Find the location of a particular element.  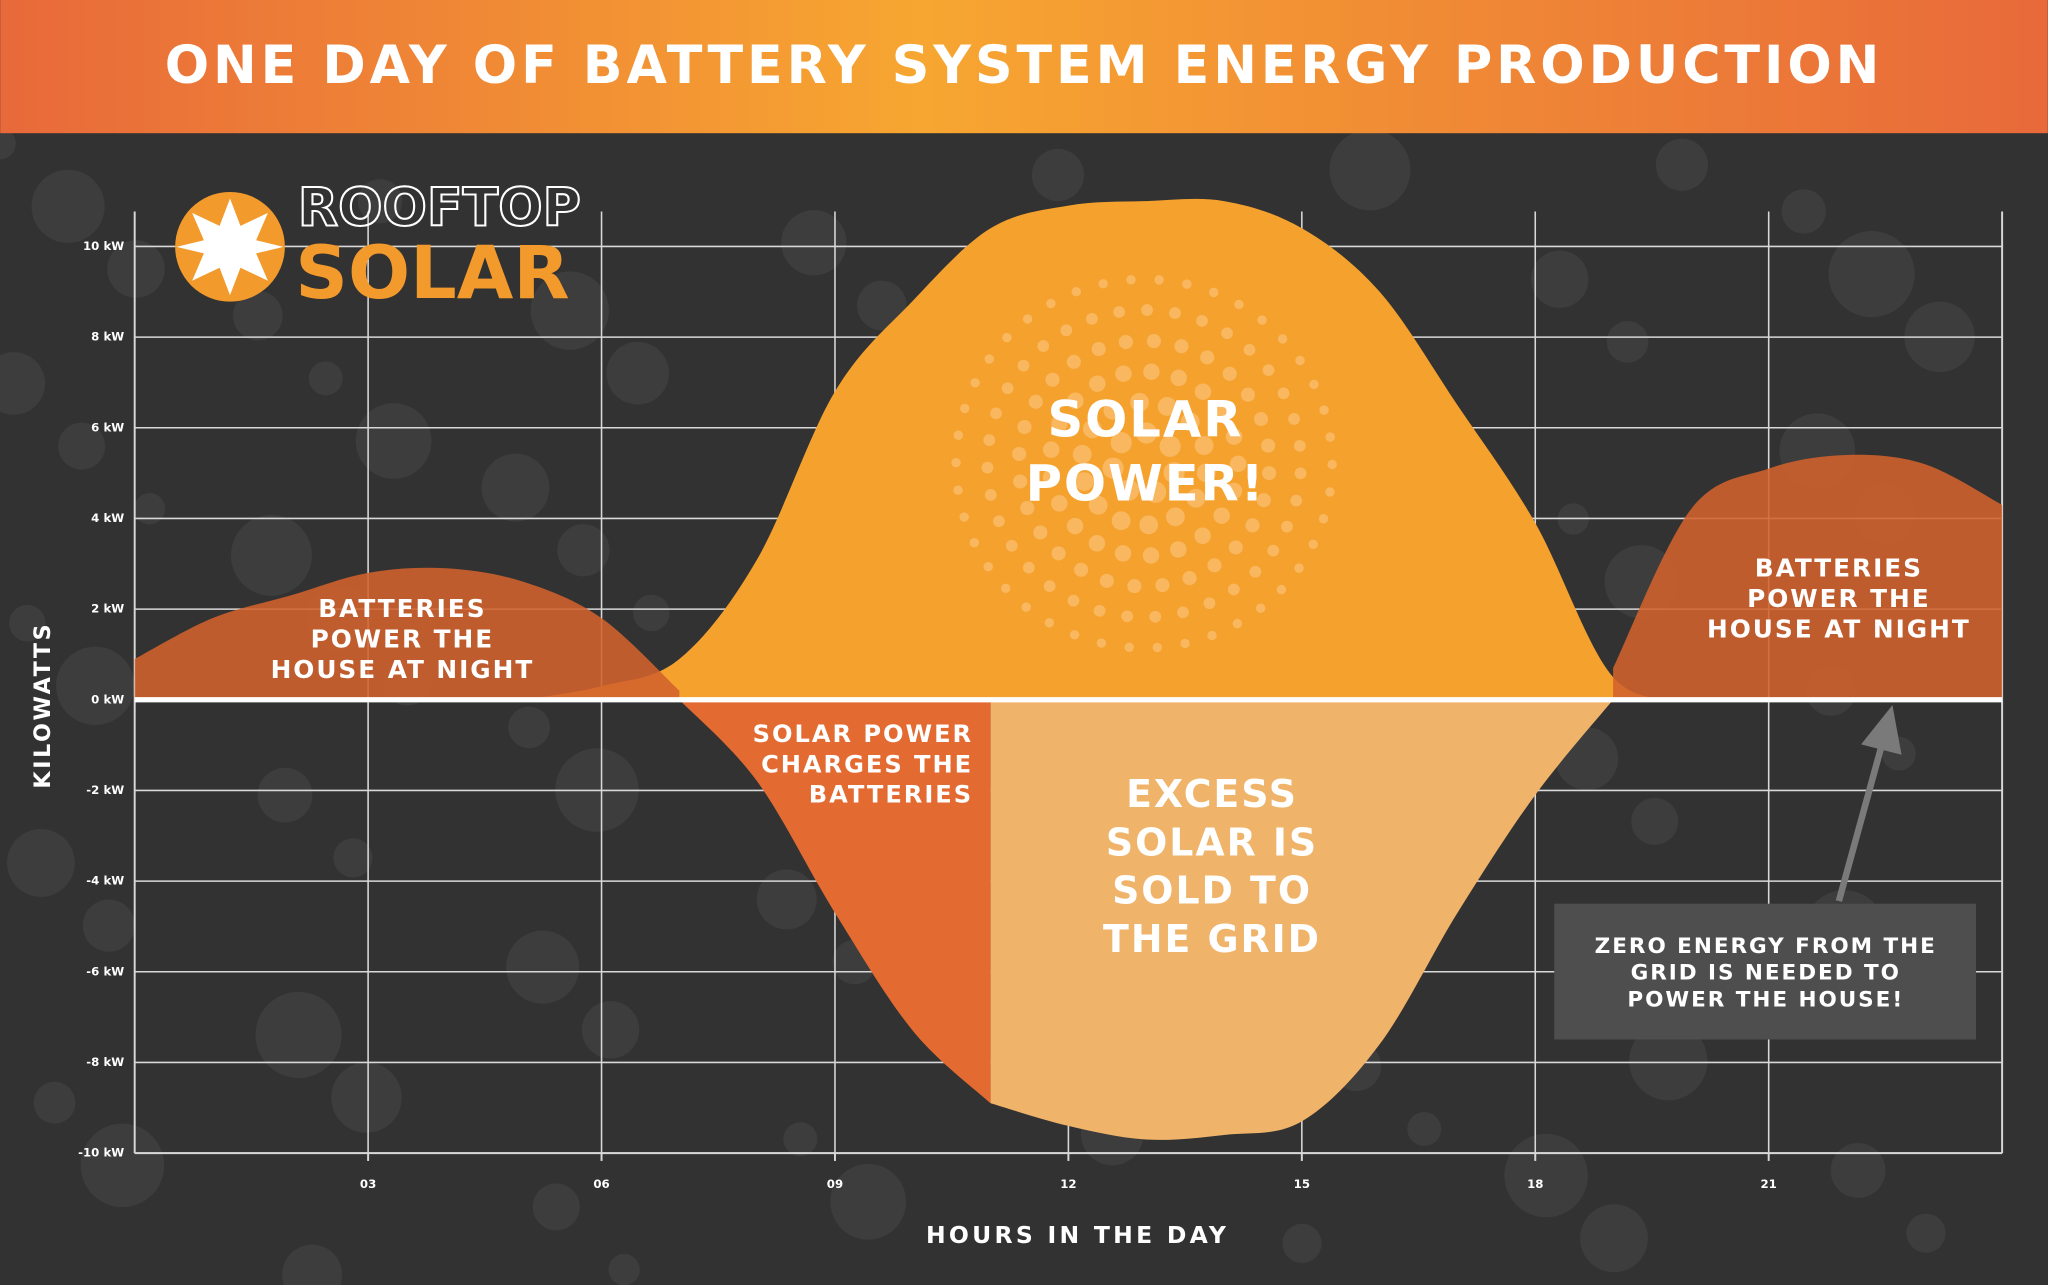

y-tick-label: -10 kW is located at coordinates (101, 1153).